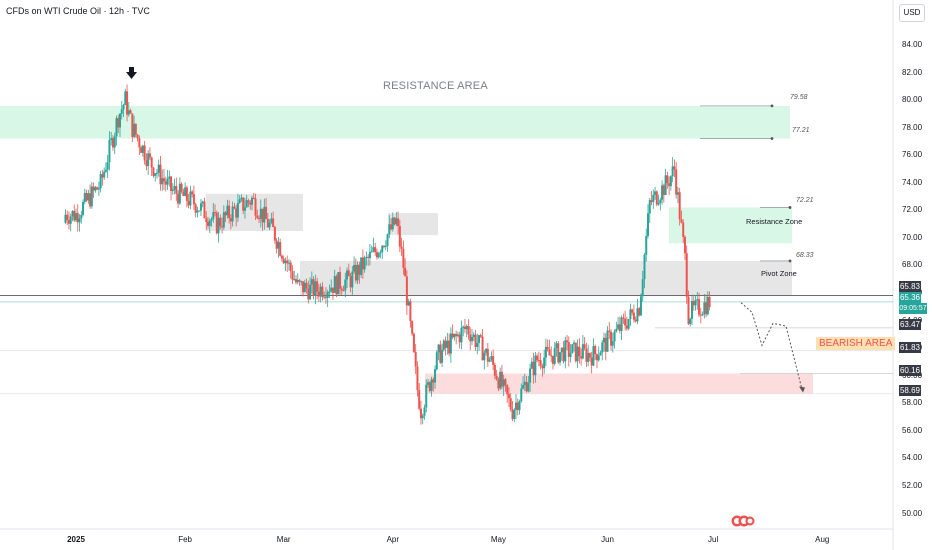  Describe the element at coordinates (910, 390) in the screenshot. I see `price-tag-58-69: 58.69` at that location.